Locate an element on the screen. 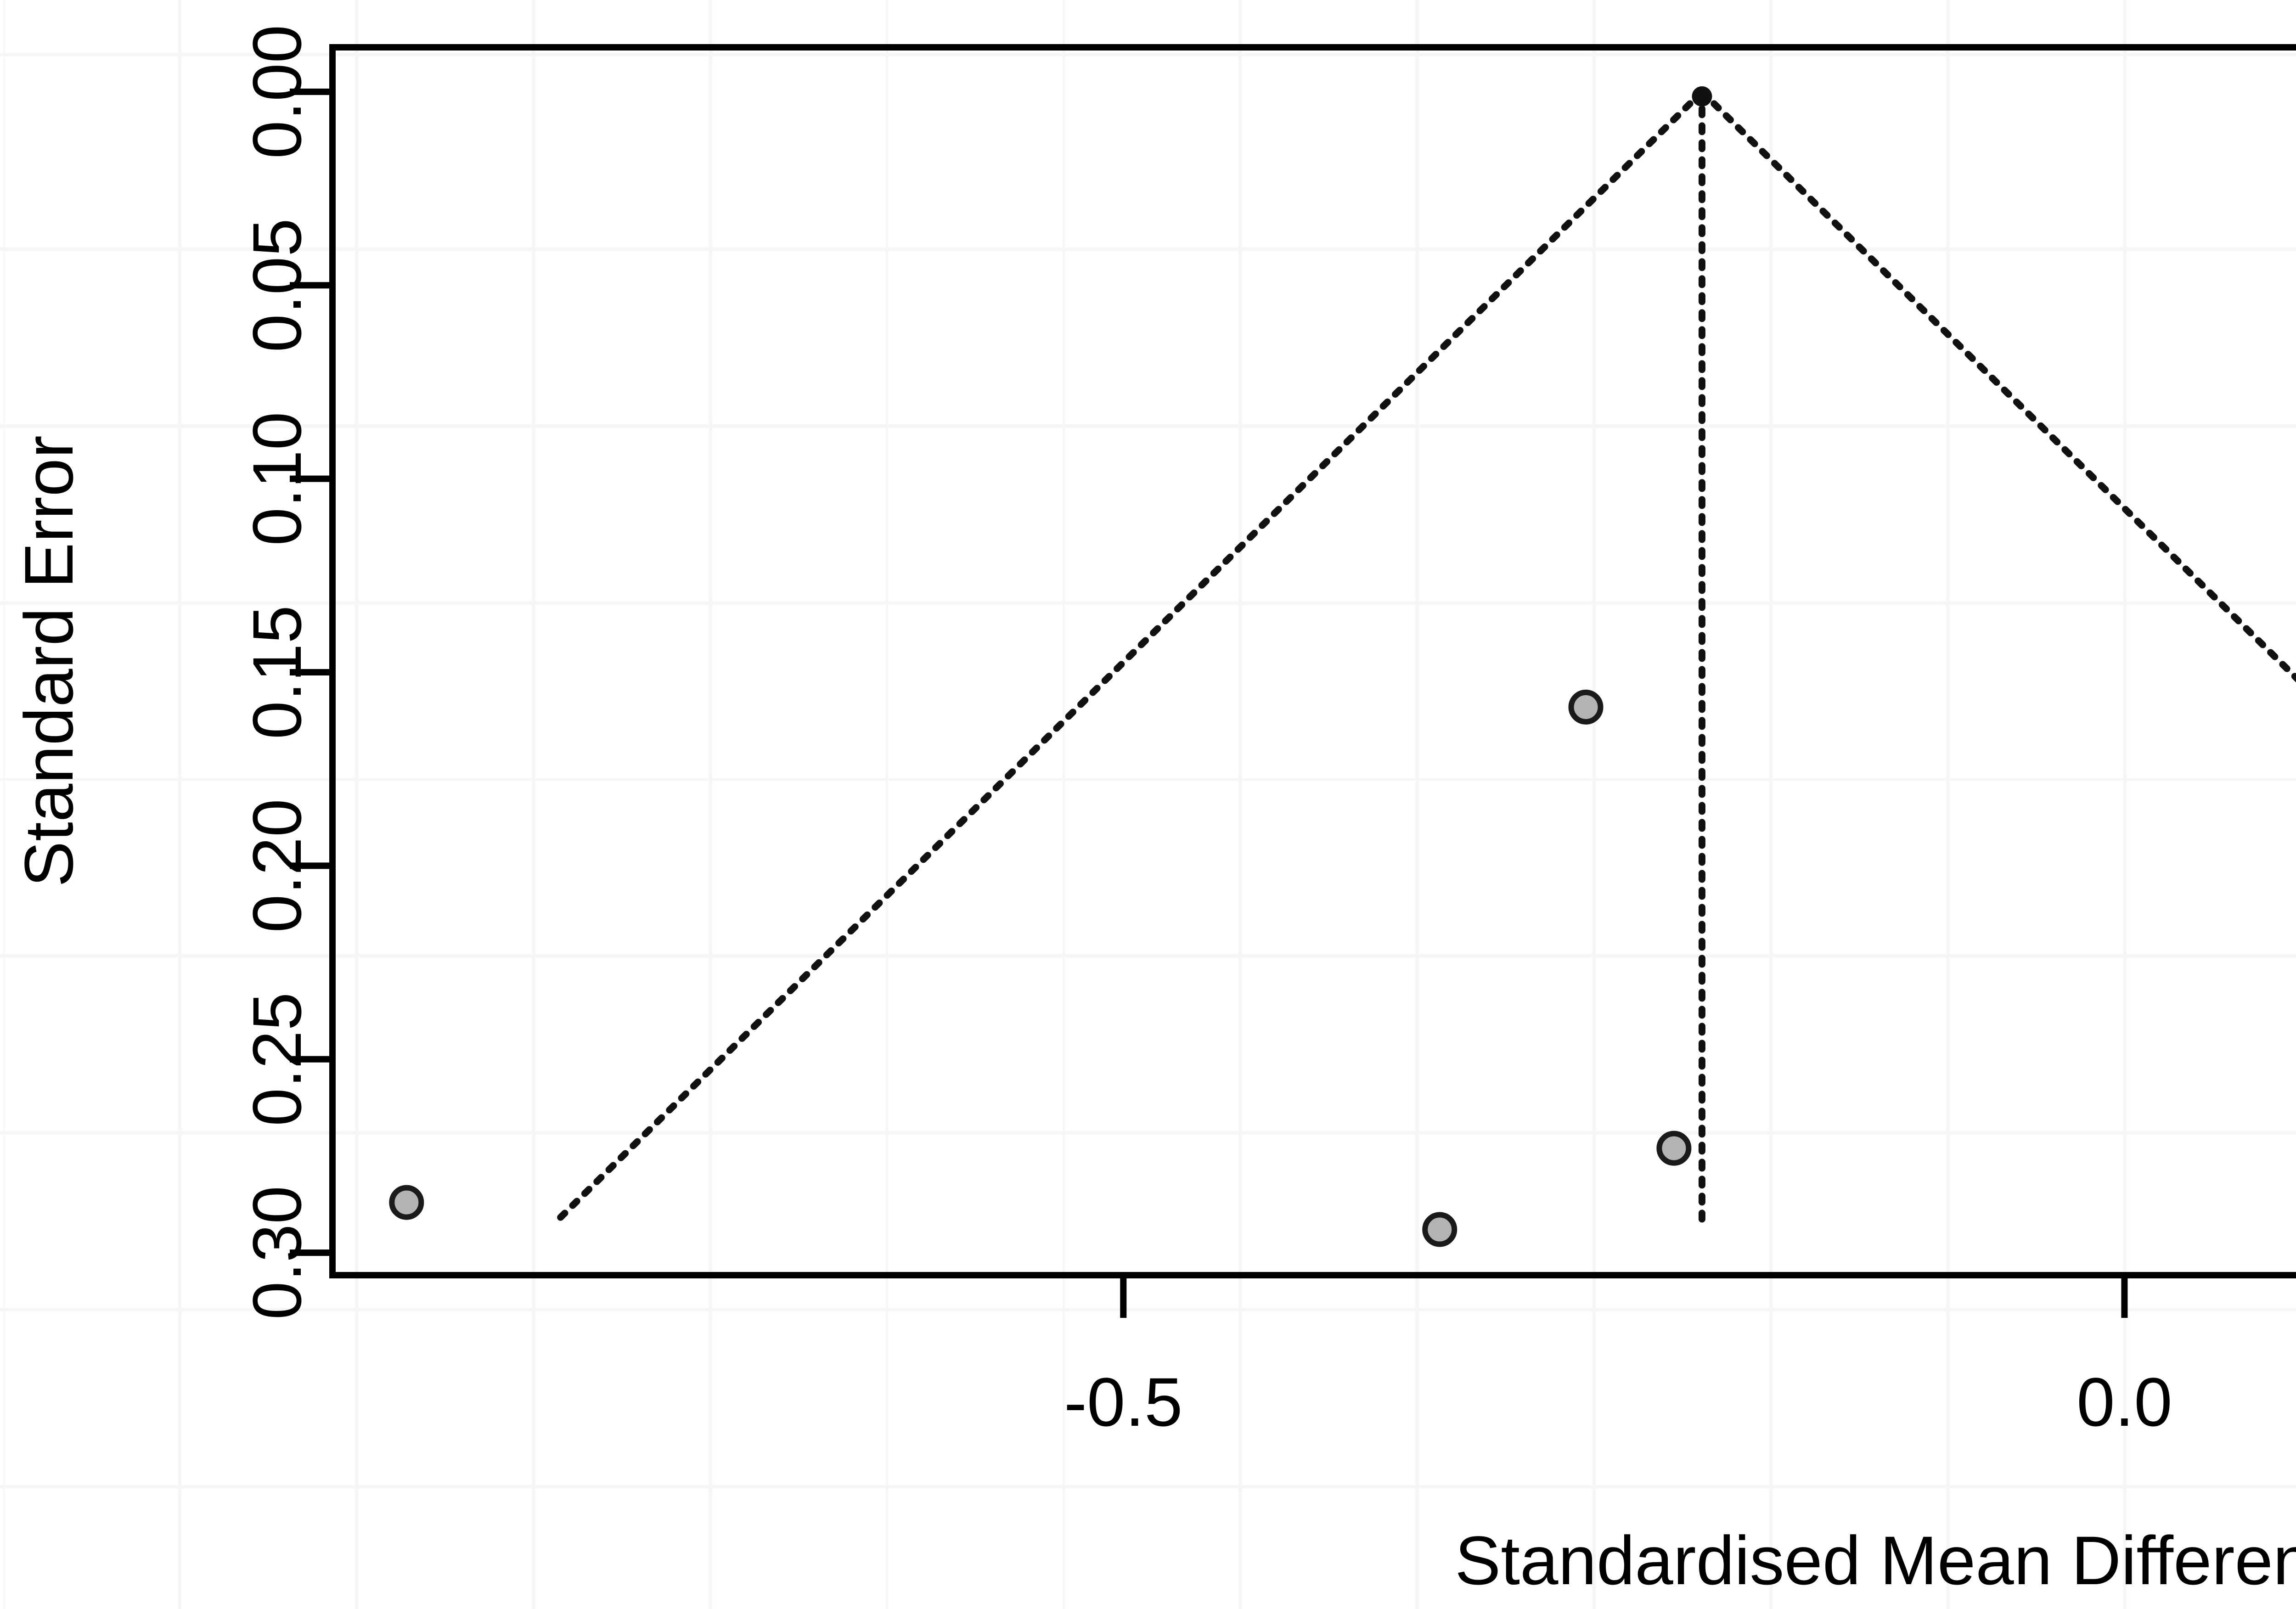 The width and height of the screenshot is (2296, 1609). y-tick-label: 0.05 is located at coordinates (276, 285).